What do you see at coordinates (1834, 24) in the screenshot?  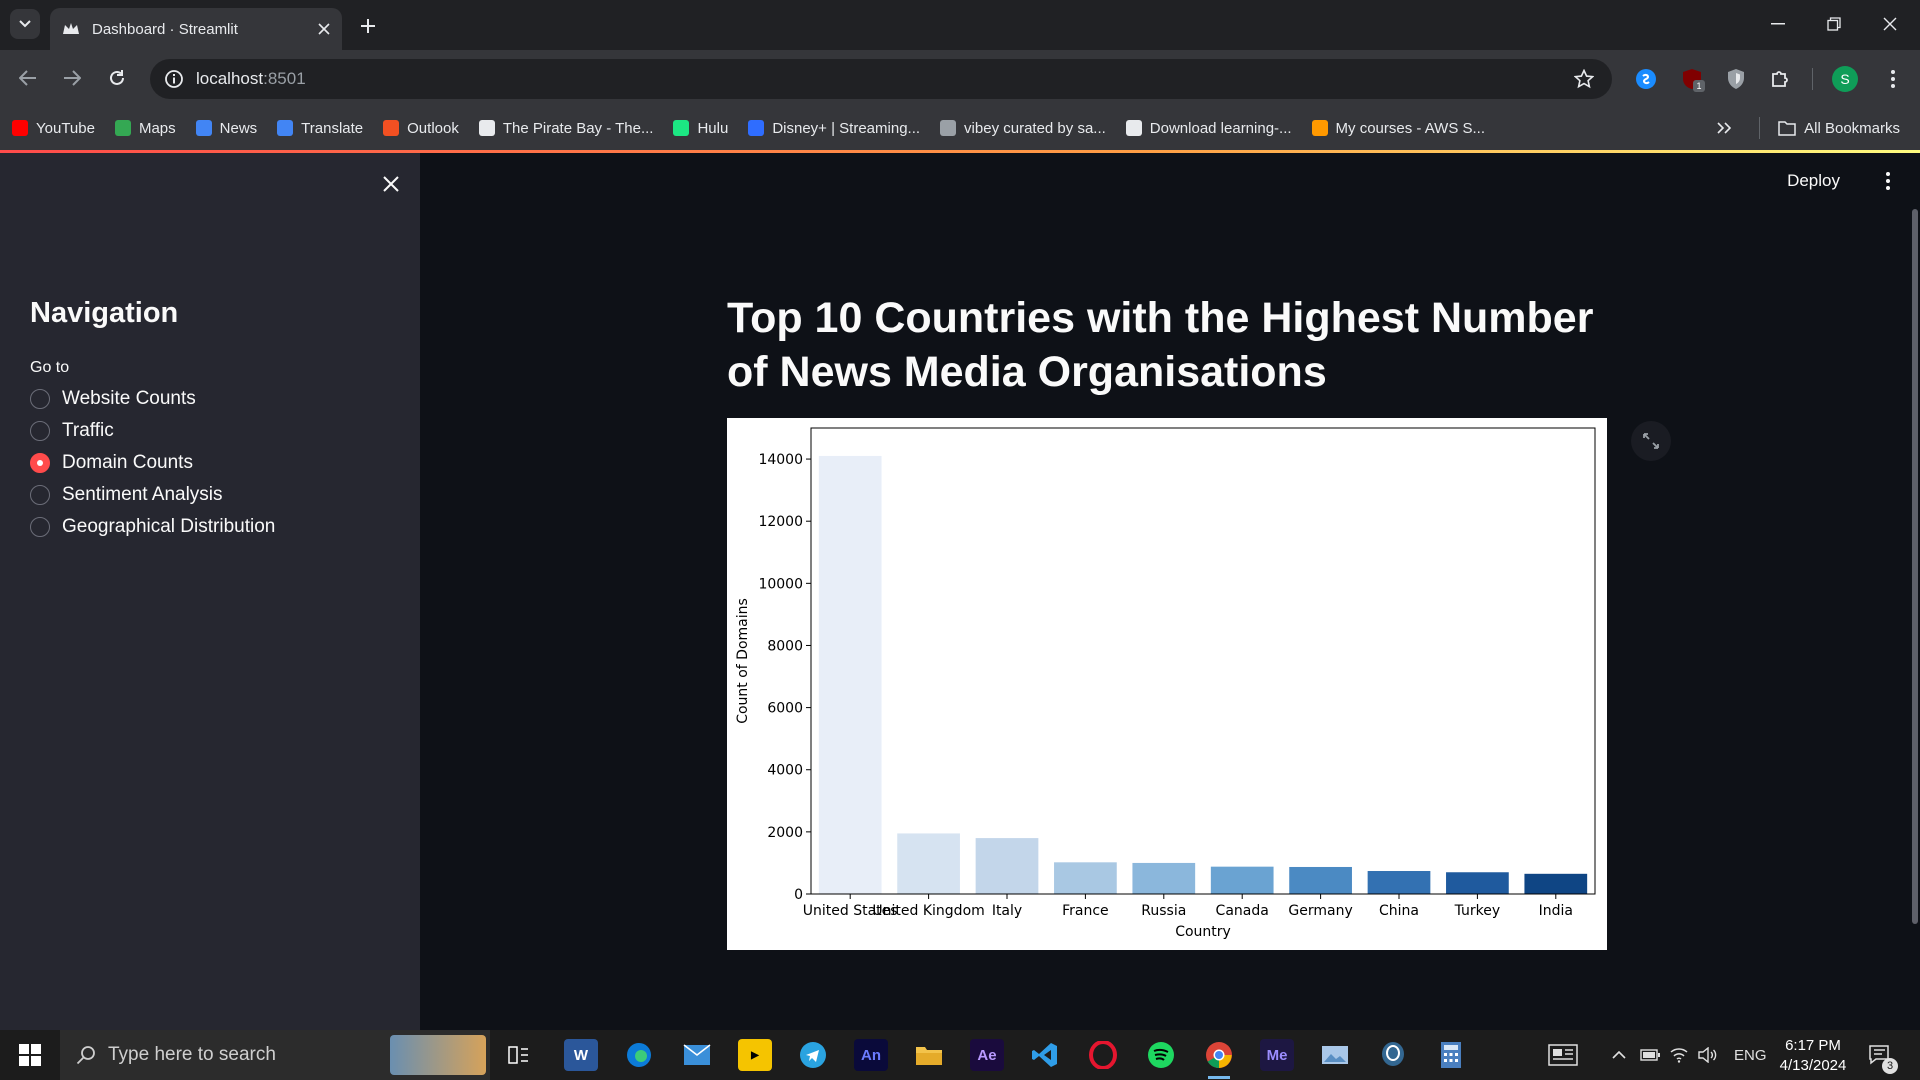 I see `restore-button` at bounding box center [1834, 24].